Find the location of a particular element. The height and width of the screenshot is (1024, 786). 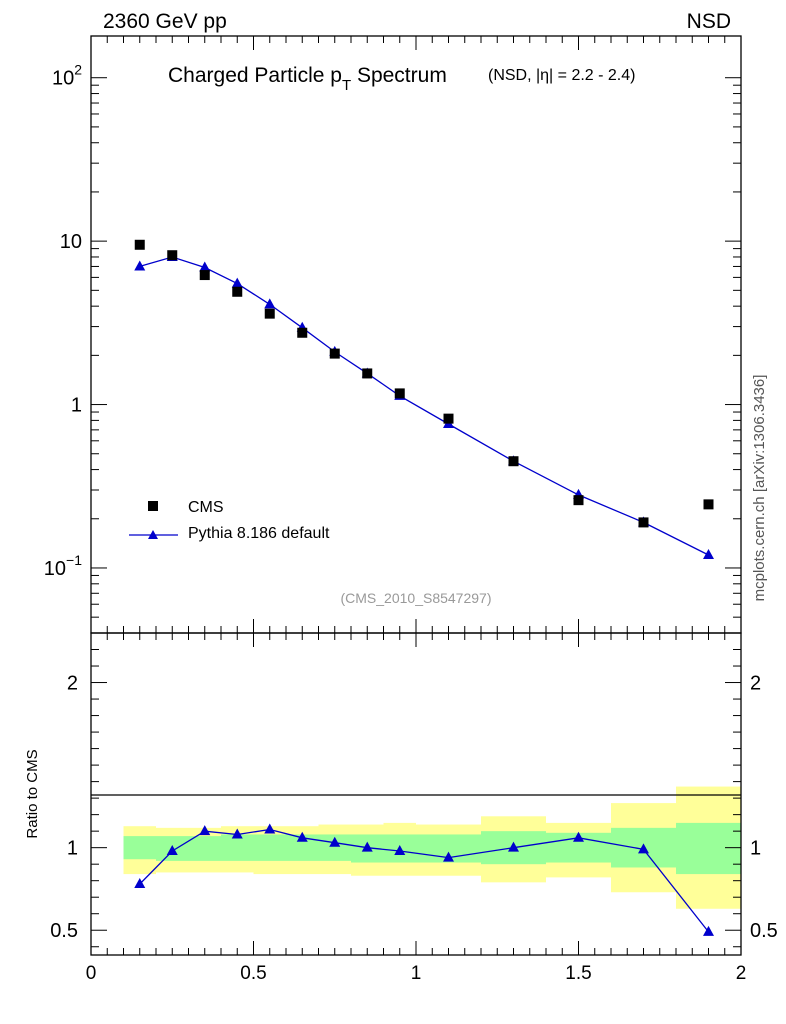

ratio-uncertainty-bands is located at coordinates (432, 847).